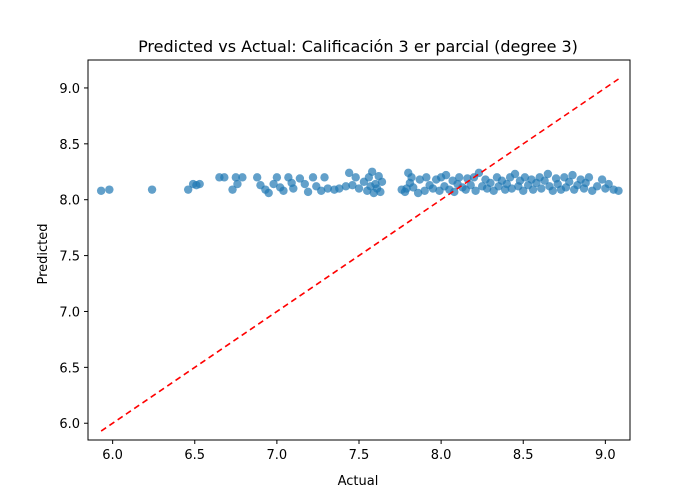 This screenshot has width=700, height=500. I want to click on y-axis-label: Predicted, so click(43, 253).